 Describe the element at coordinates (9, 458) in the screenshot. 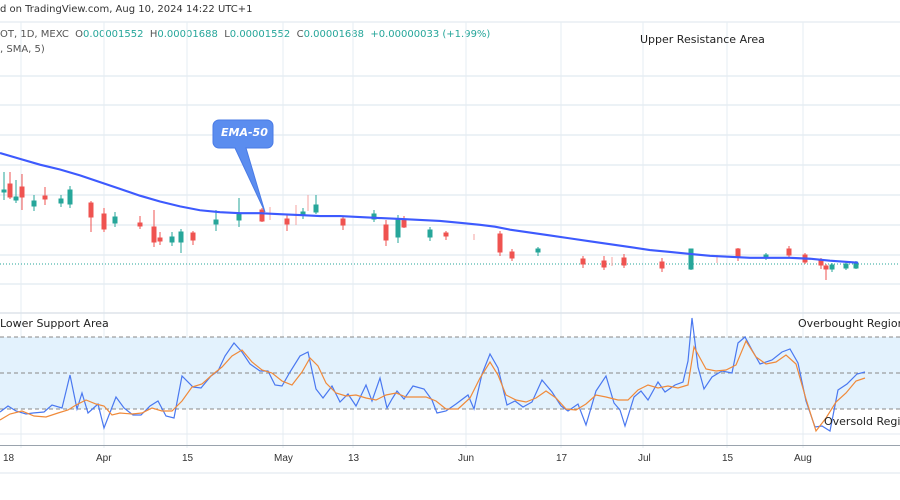

I see `x-tick: 18` at that location.